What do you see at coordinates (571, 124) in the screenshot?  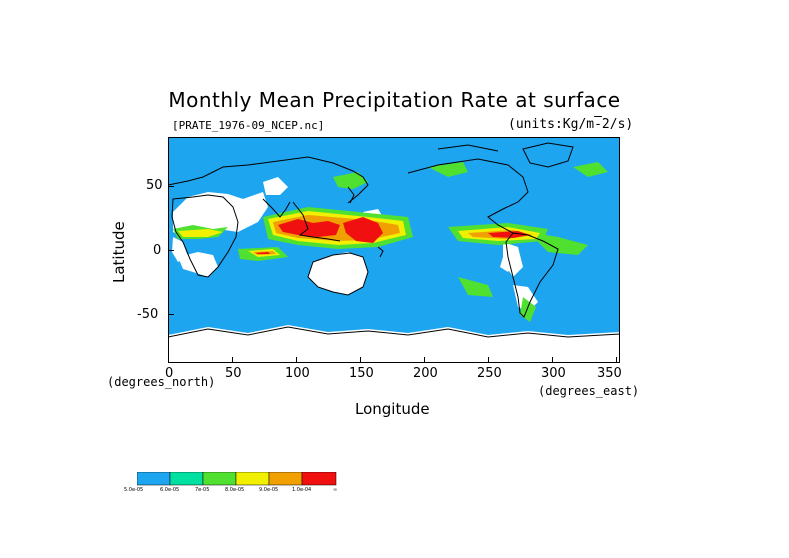 I see `units-label: (units:Kg/m-2/s)` at bounding box center [571, 124].